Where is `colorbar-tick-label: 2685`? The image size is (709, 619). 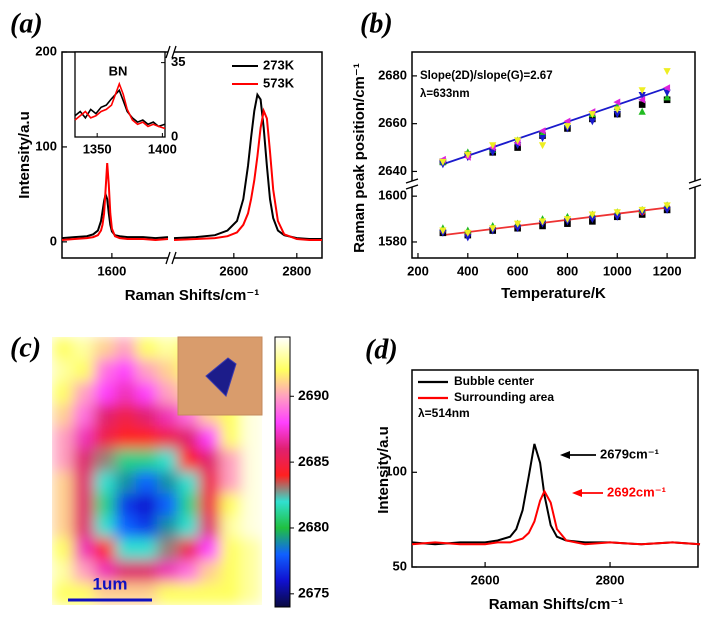 colorbar-tick-label: 2685 is located at coordinates (313, 461).